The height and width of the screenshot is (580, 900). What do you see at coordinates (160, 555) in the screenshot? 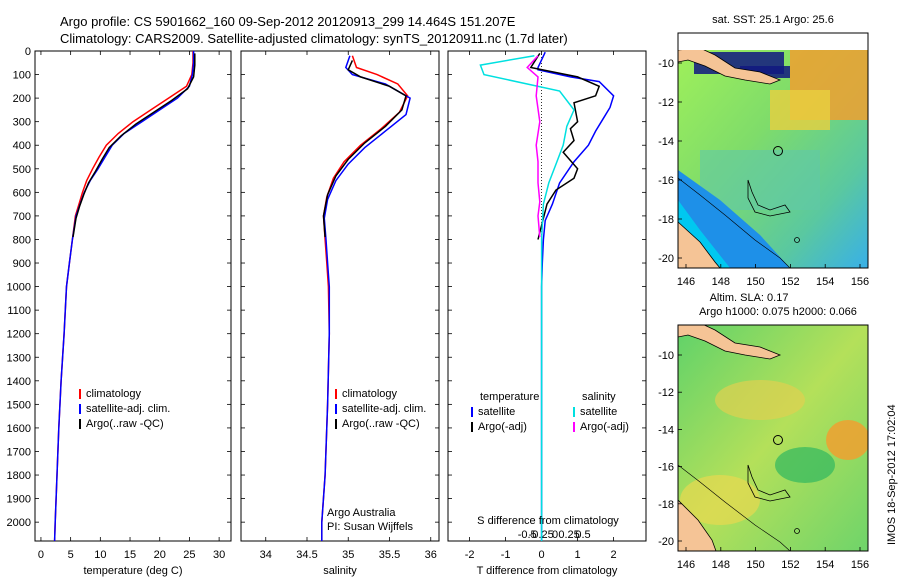
I see `temperature-xtick-label: 20` at bounding box center [160, 555].